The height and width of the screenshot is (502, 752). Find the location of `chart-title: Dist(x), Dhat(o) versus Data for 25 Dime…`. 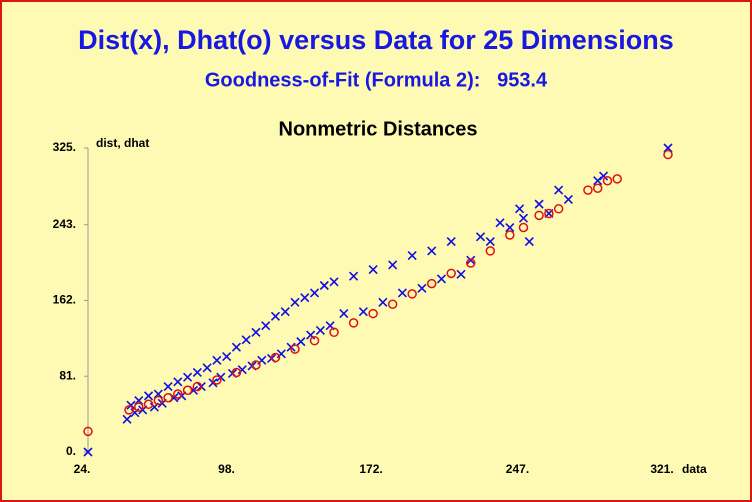

chart-title: Dist(x), Dhat(o) versus Data for 25 Dime… is located at coordinates (376, 40).